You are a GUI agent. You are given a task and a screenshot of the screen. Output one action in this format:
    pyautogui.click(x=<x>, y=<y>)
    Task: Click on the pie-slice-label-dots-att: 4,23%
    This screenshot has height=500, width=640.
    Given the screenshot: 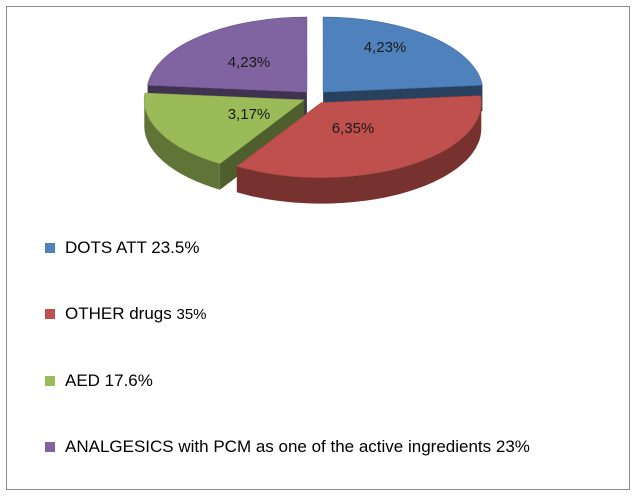 What is the action you would take?
    pyautogui.click(x=385, y=47)
    